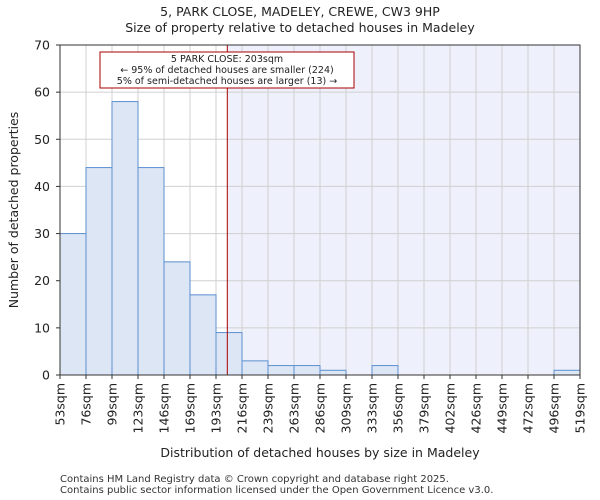 The image size is (600, 500). What do you see at coordinates (242, 408) in the screenshot?
I see `x-tick-label: 216sqm` at bounding box center [242, 408].